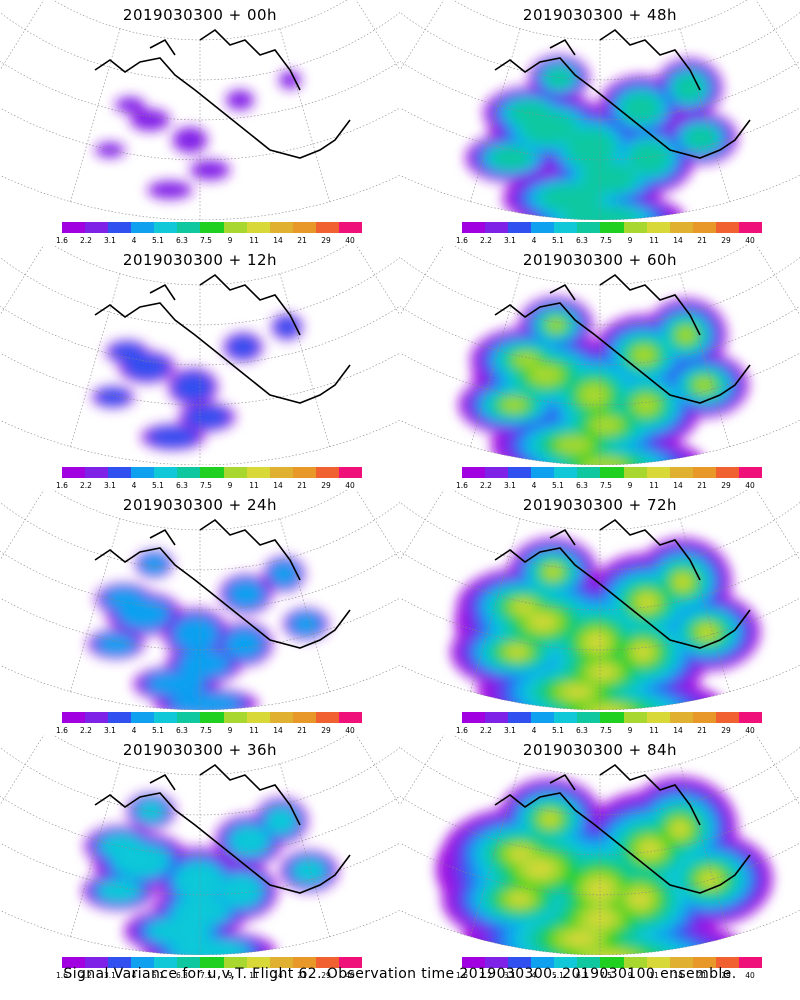 The height and width of the screenshot is (1000, 800). What do you see at coordinates (200, 750) in the screenshot?
I see `panel-title: 2019030300 + 36h` at bounding box center [200, 750].